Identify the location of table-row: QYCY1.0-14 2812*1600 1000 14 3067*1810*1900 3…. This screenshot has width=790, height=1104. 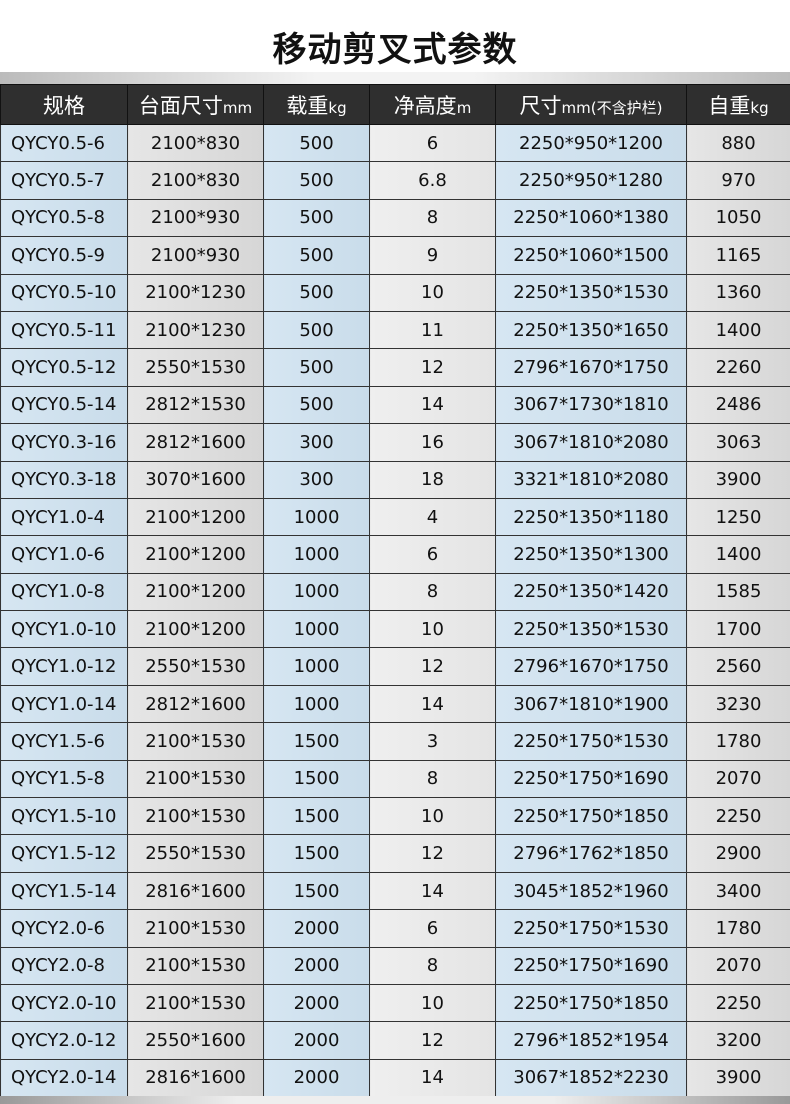
(395, 704).